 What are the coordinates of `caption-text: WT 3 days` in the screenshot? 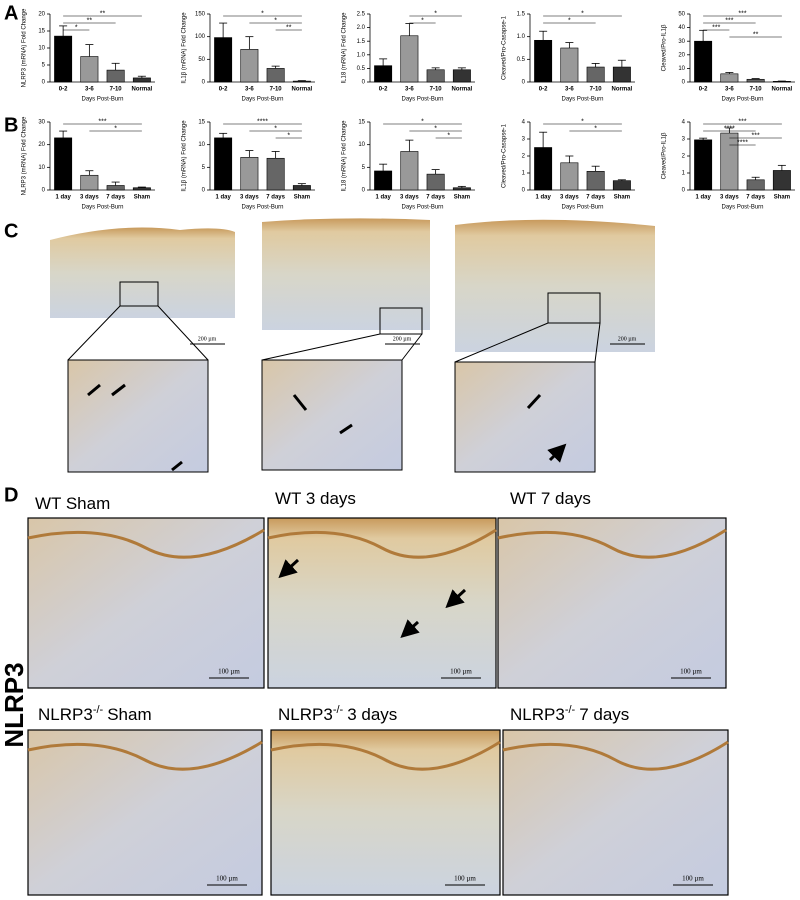 It's located at (315, 498).